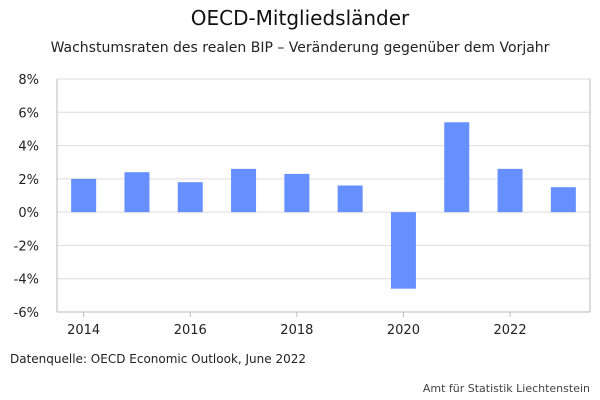 The height and width of the screenshot is (400, 600). Describe the element at coordinates (510, 330) in the screenshot. I see `x-tick-label: 2022` at that location.